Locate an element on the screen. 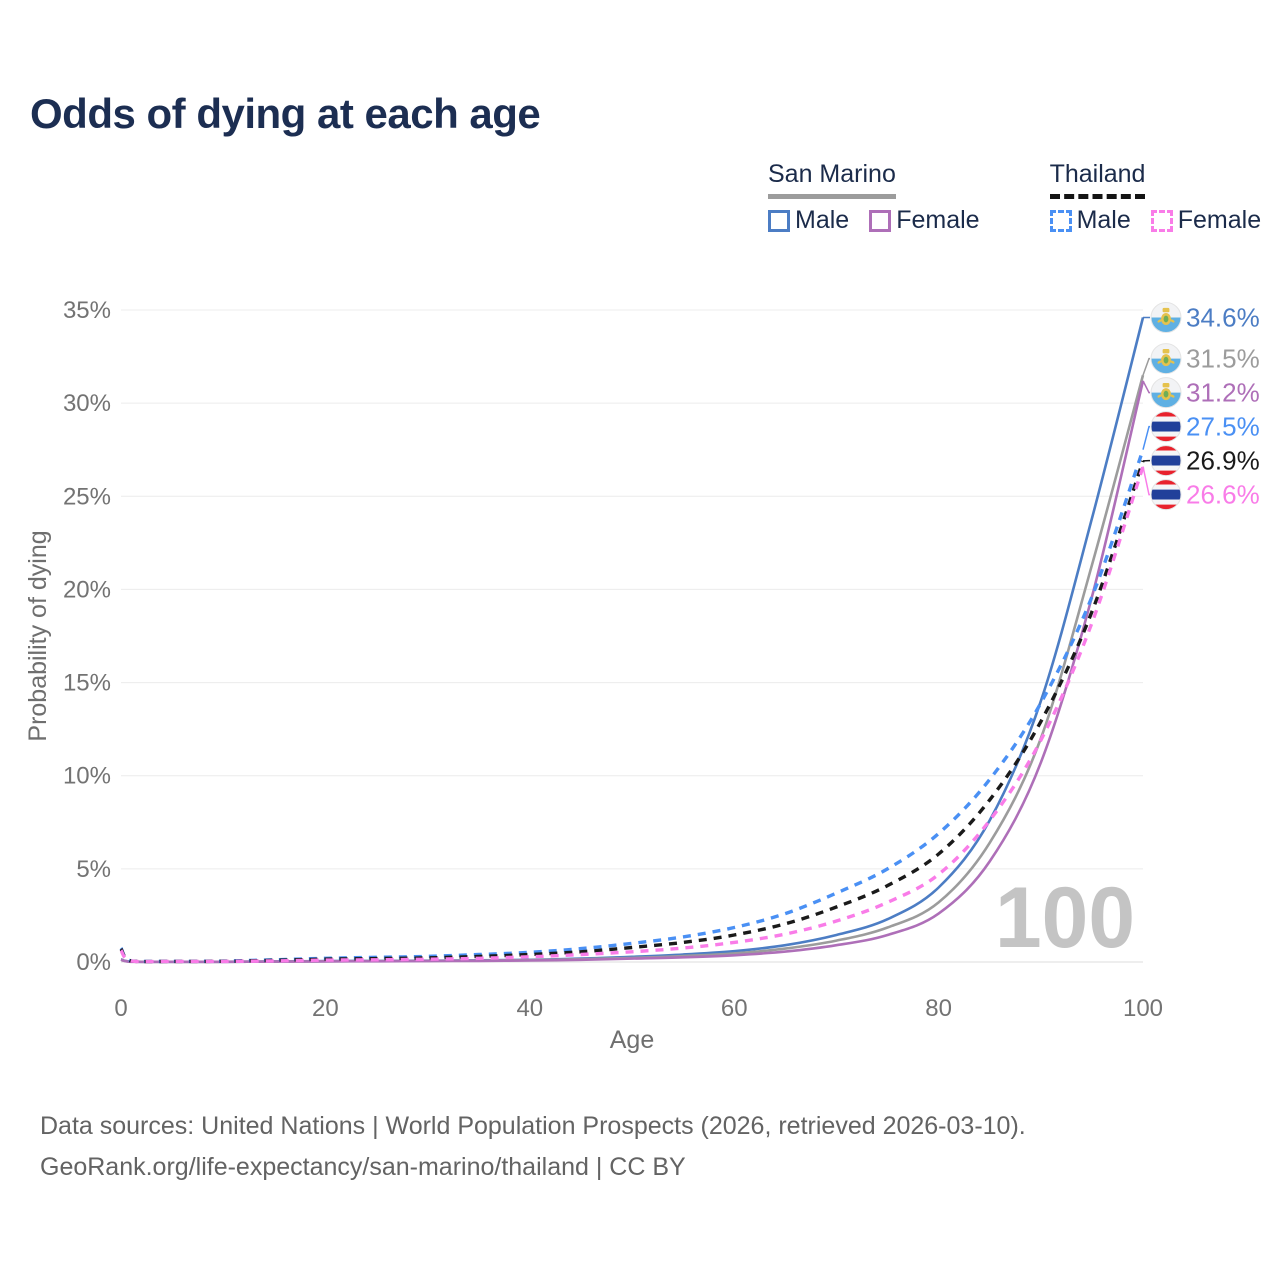  legend-country-san-marino: San Marino is located at coordinates (832, 179).